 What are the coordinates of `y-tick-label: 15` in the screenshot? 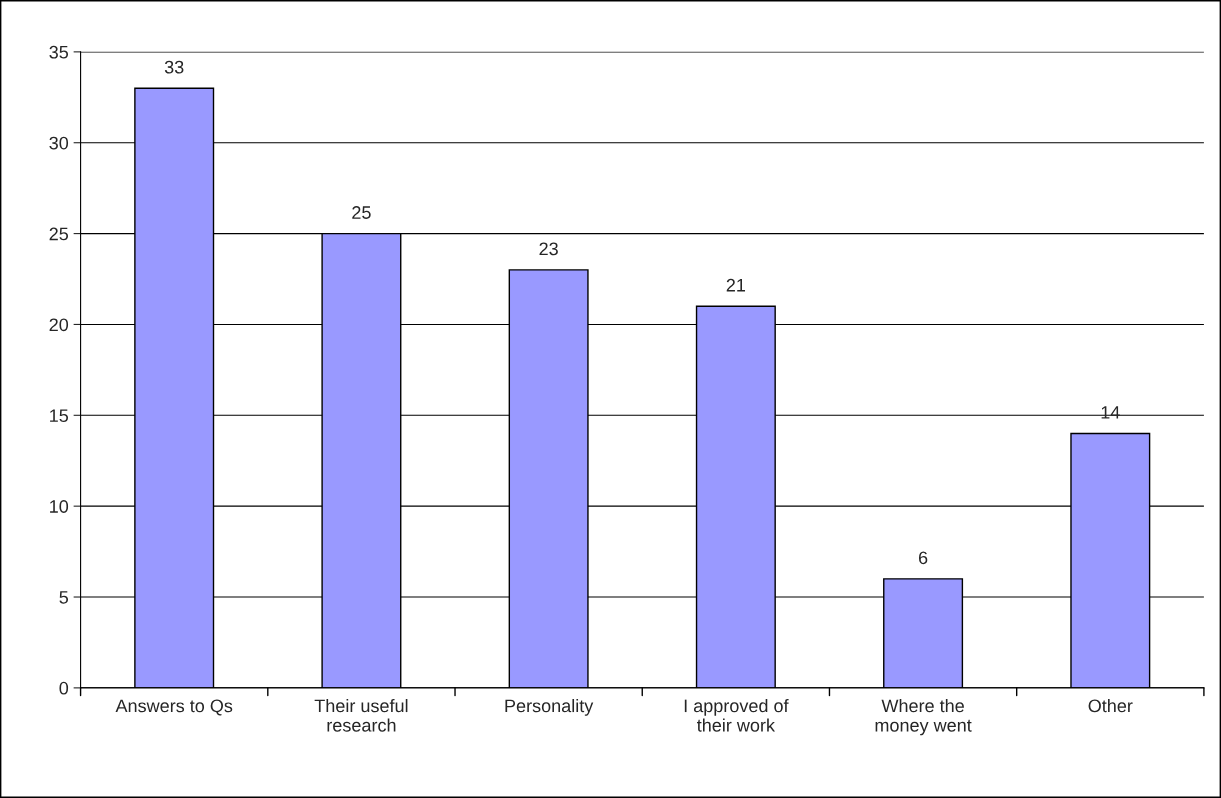 It's located at (59, 416).